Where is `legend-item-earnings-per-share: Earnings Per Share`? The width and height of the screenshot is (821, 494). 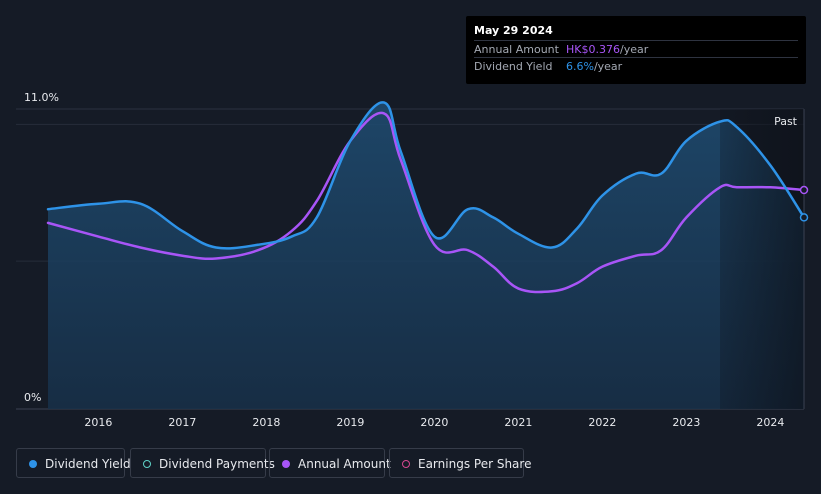 legend-item-earnings-per-share: Earnings Per Share is located at coordinates (460, 463).